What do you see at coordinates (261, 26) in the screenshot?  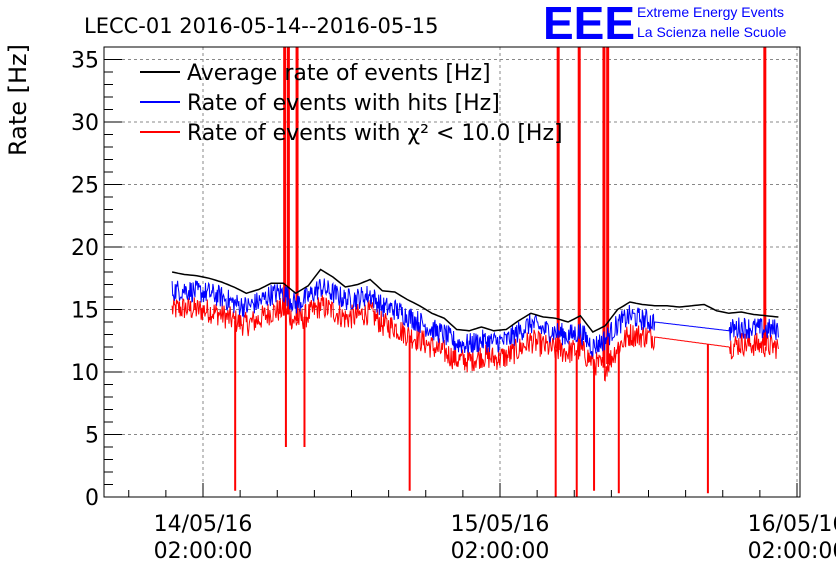 I see `chart-title: LECC-01 2016-05-14--2016-05-15` at bounding box center [261, 26].